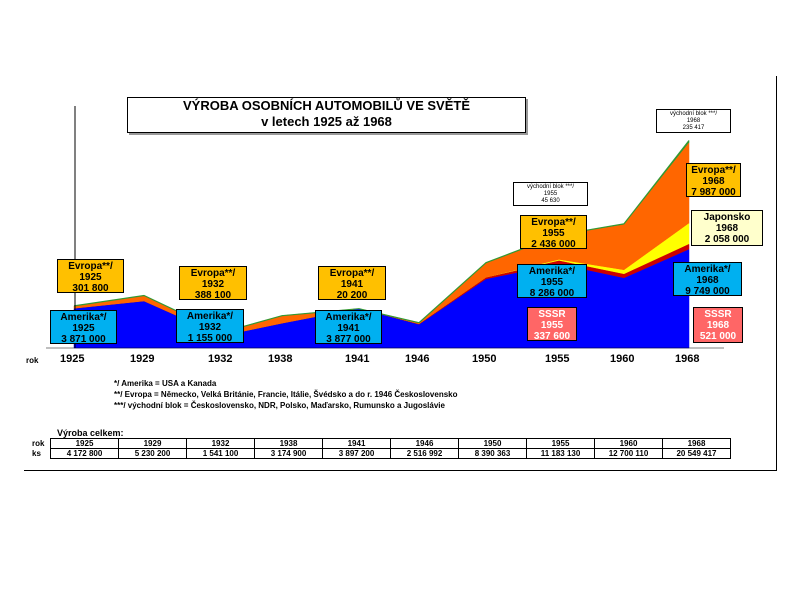 This screenshot has height=600, width=800. Describe the element at coordinates (288, 453) in the screenshot. I see `totals-value-cell: 3 174 900` at that location.